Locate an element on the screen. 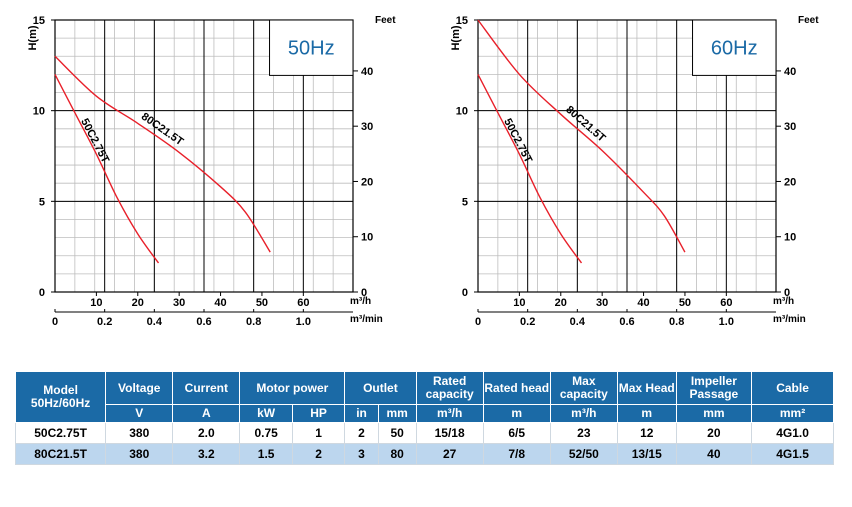  table-cell: 6/5 is located at coordinates (516, 433).